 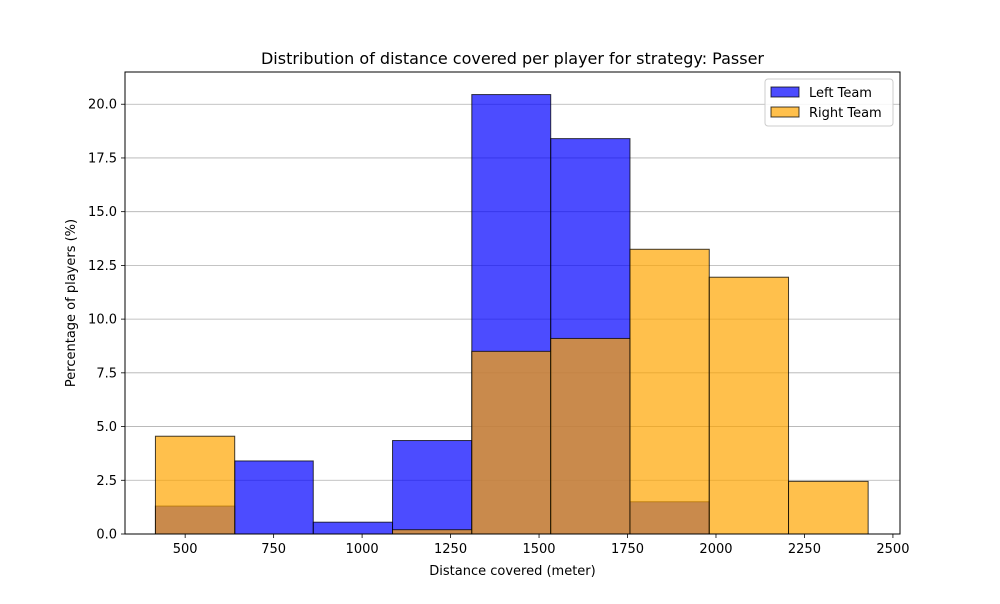 I want to click on y-tick-label-2: 5.0, so click(x=106, y=427).